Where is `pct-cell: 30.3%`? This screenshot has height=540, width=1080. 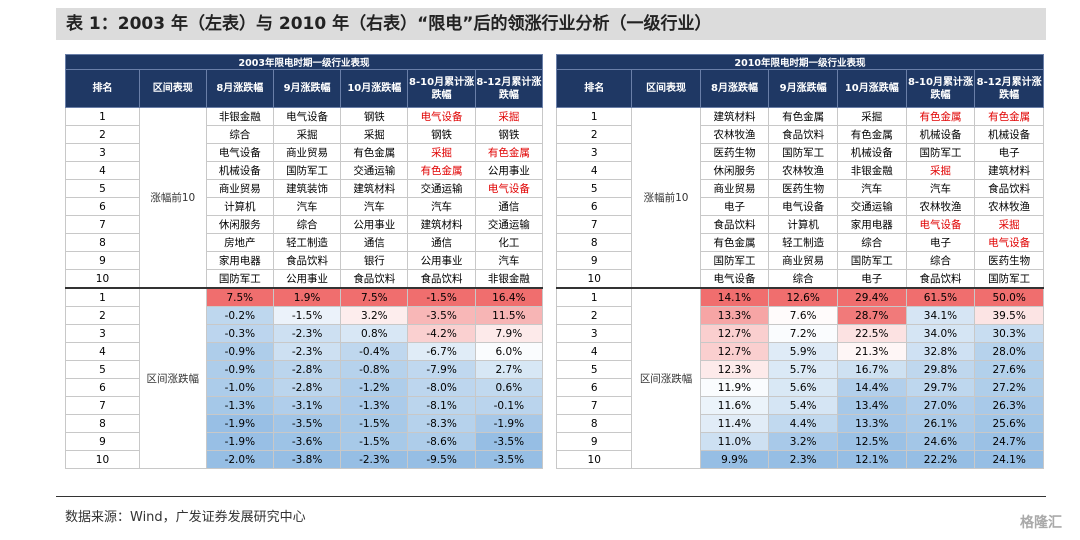 pct-cell: 30.3% is located at coordinates (1009, 333).